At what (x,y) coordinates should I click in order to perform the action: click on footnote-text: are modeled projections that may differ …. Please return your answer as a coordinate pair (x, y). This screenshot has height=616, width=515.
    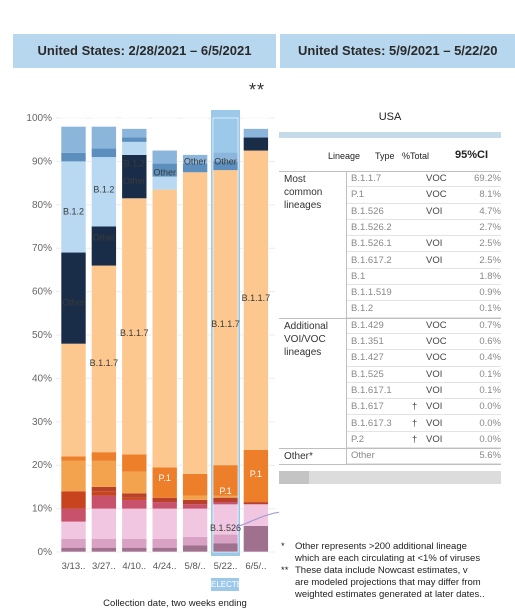
    Looking at the image, I should click on (388, 582).